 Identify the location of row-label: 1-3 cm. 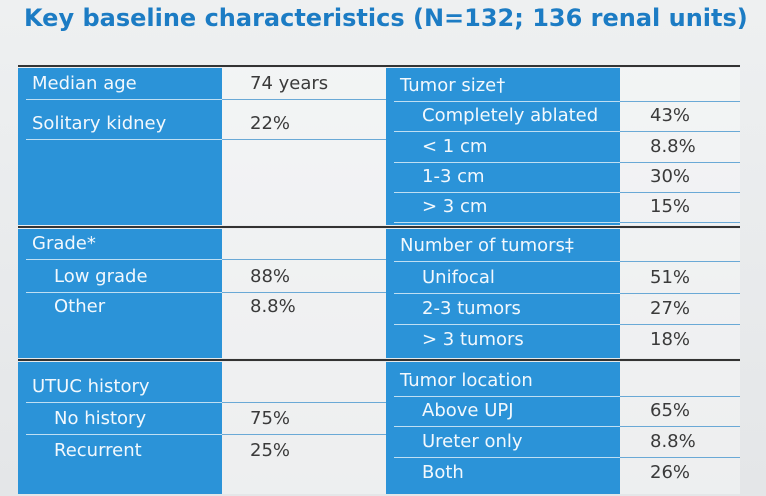
(453, 176).